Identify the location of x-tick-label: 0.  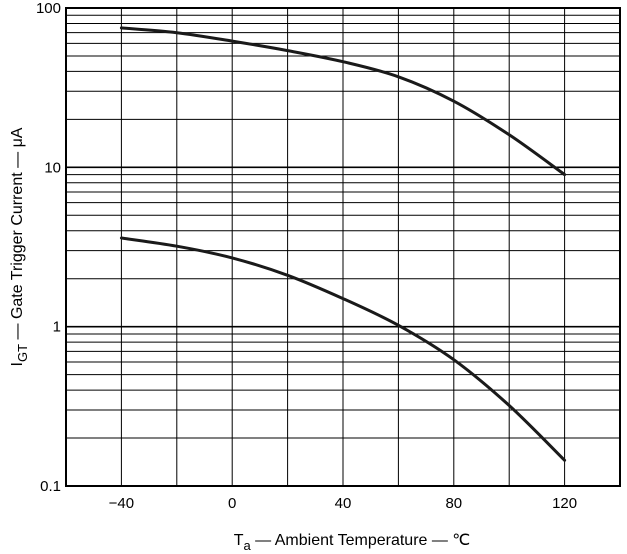
(232, 503).